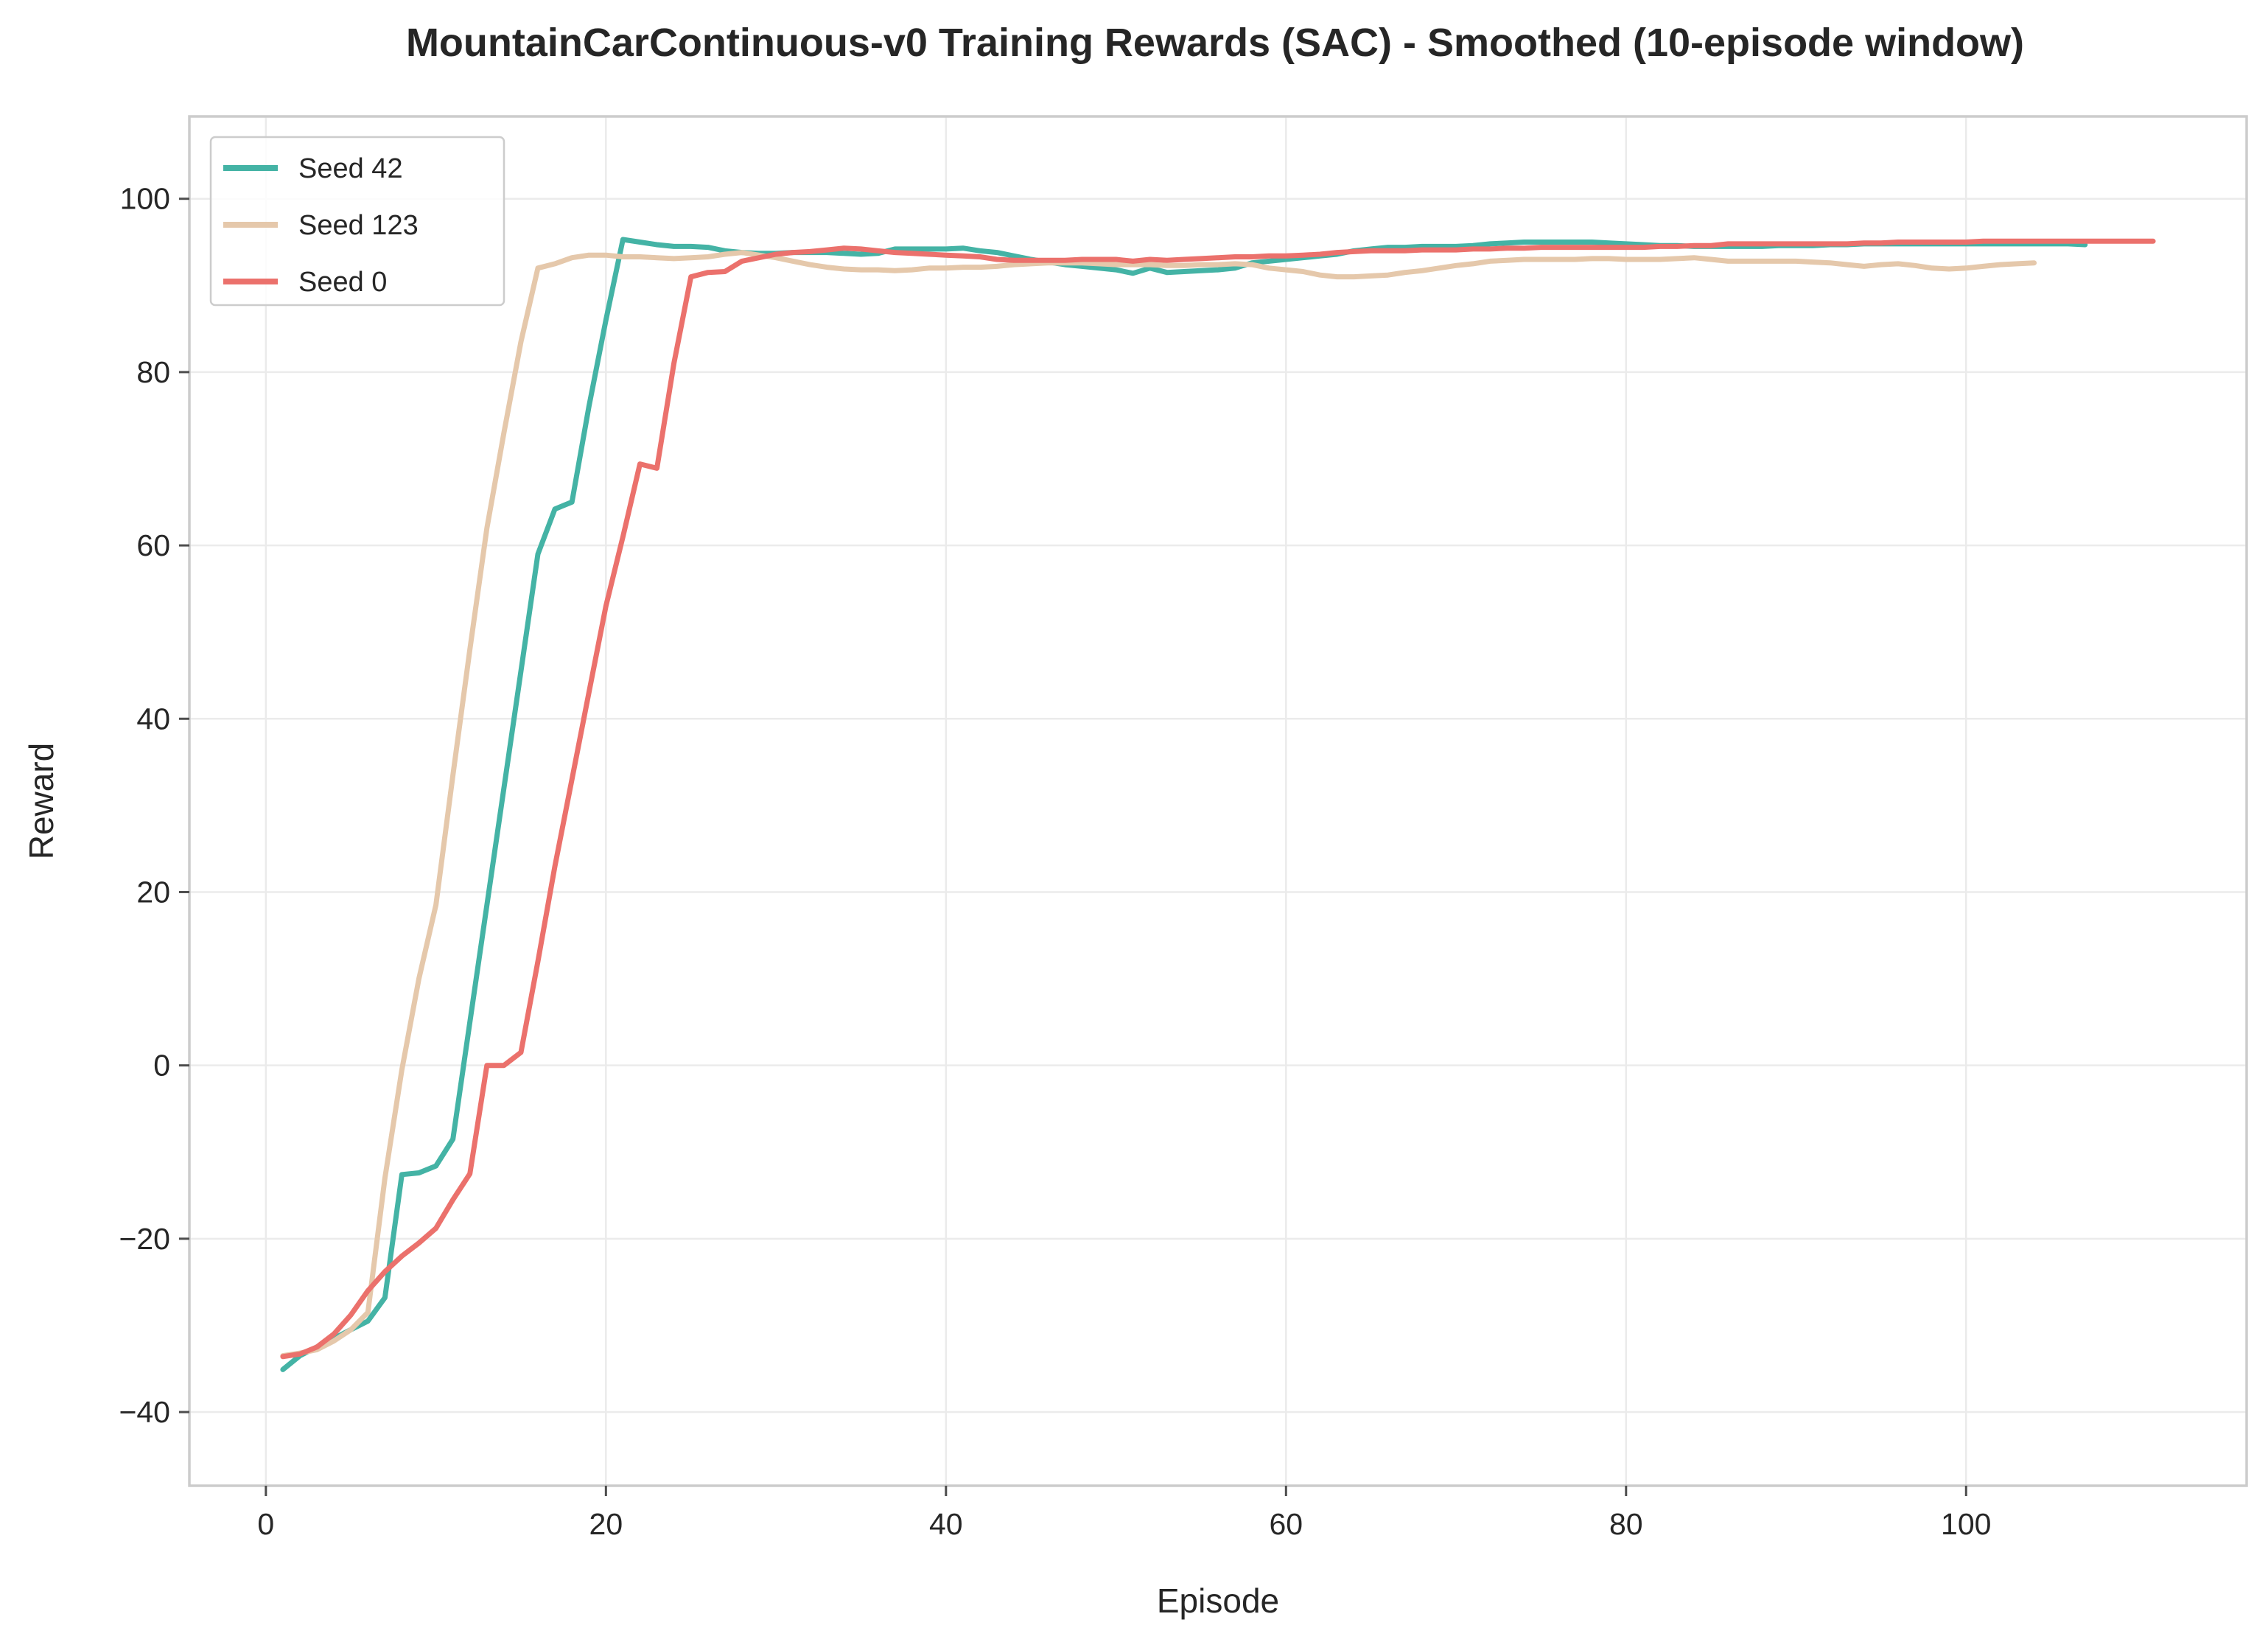 The height and width of the screenshot is (1639, 2268). I want to click on y-tick-label: 40, so click(153, 718).